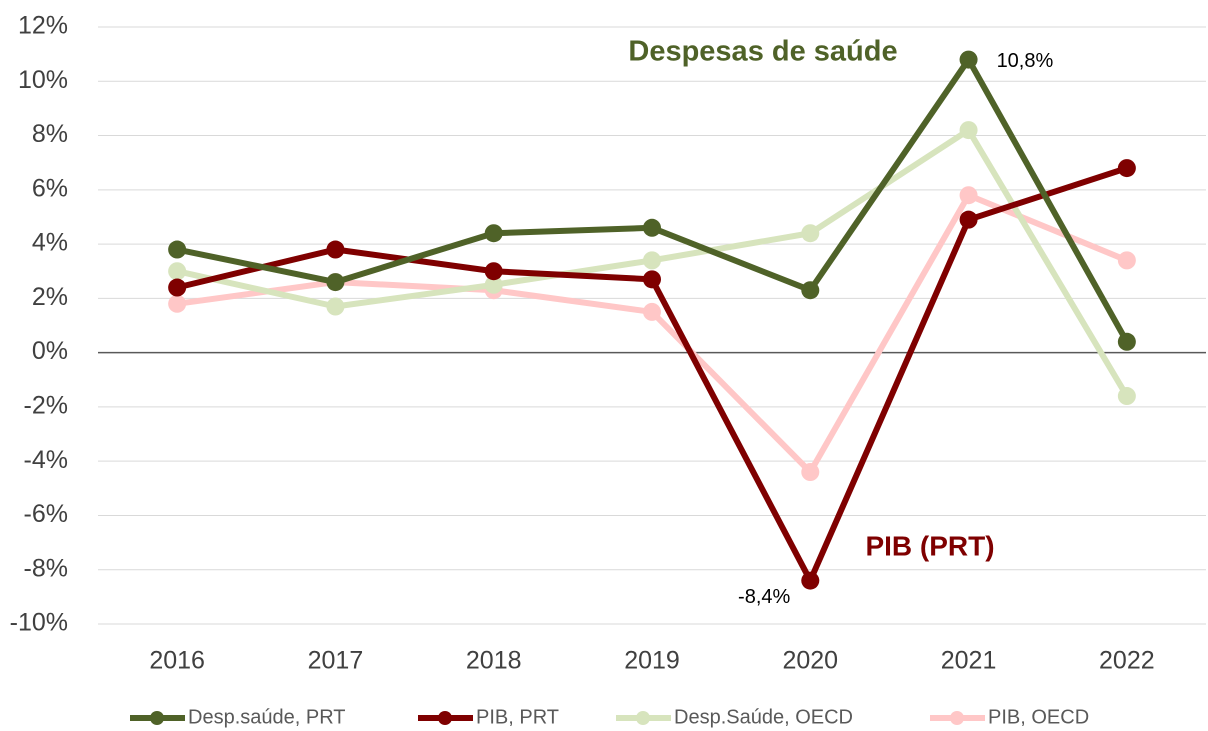 Image resolution: width=1208 pixels, height=731 pixels. What do you see at coordinates (929, 545) in the screenshot?
I see `annotation: PIB (PRT)` at bounding box center [929, 545].